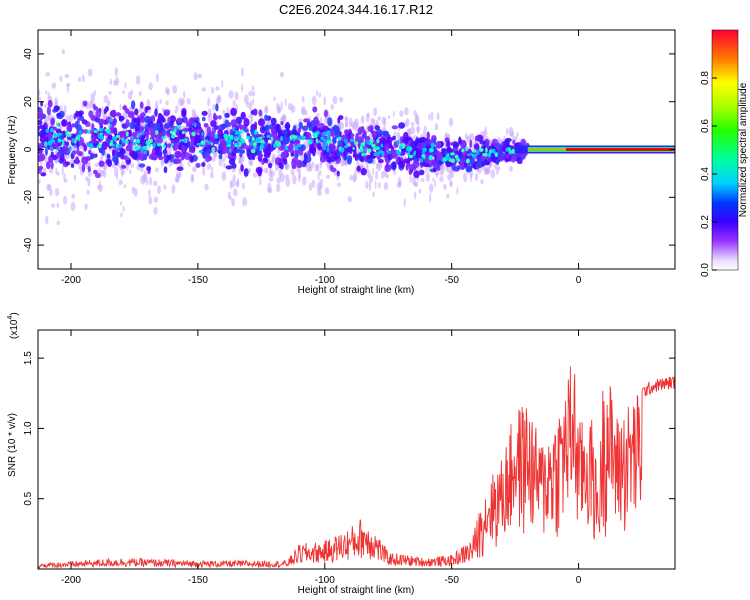 Image resolution: width=750 pixels, height=600 pixels. What do you see at coordinates (579, 280) in the screenshot?
I see `spectrogram-xtick-label: 0` at bounding box center [579, 280].